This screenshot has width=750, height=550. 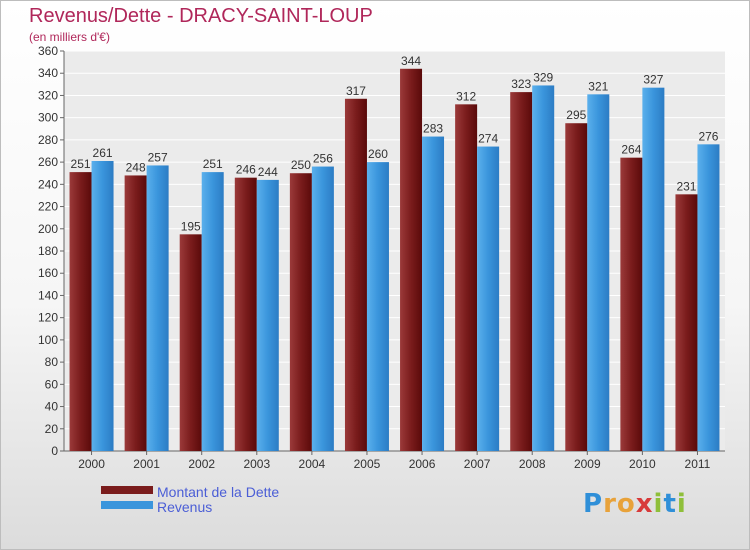 What do you see at coordinates (136, 167) in the screenshot?
I see `data-label-dette: 248` at bounding box center [136, 167].